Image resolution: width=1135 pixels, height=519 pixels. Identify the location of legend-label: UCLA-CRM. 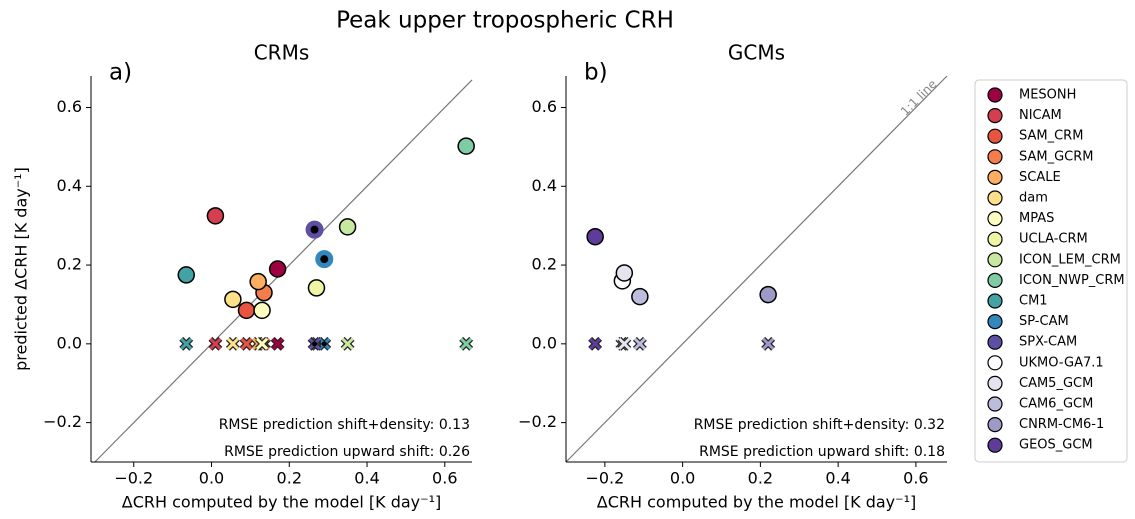
(1053, 239).